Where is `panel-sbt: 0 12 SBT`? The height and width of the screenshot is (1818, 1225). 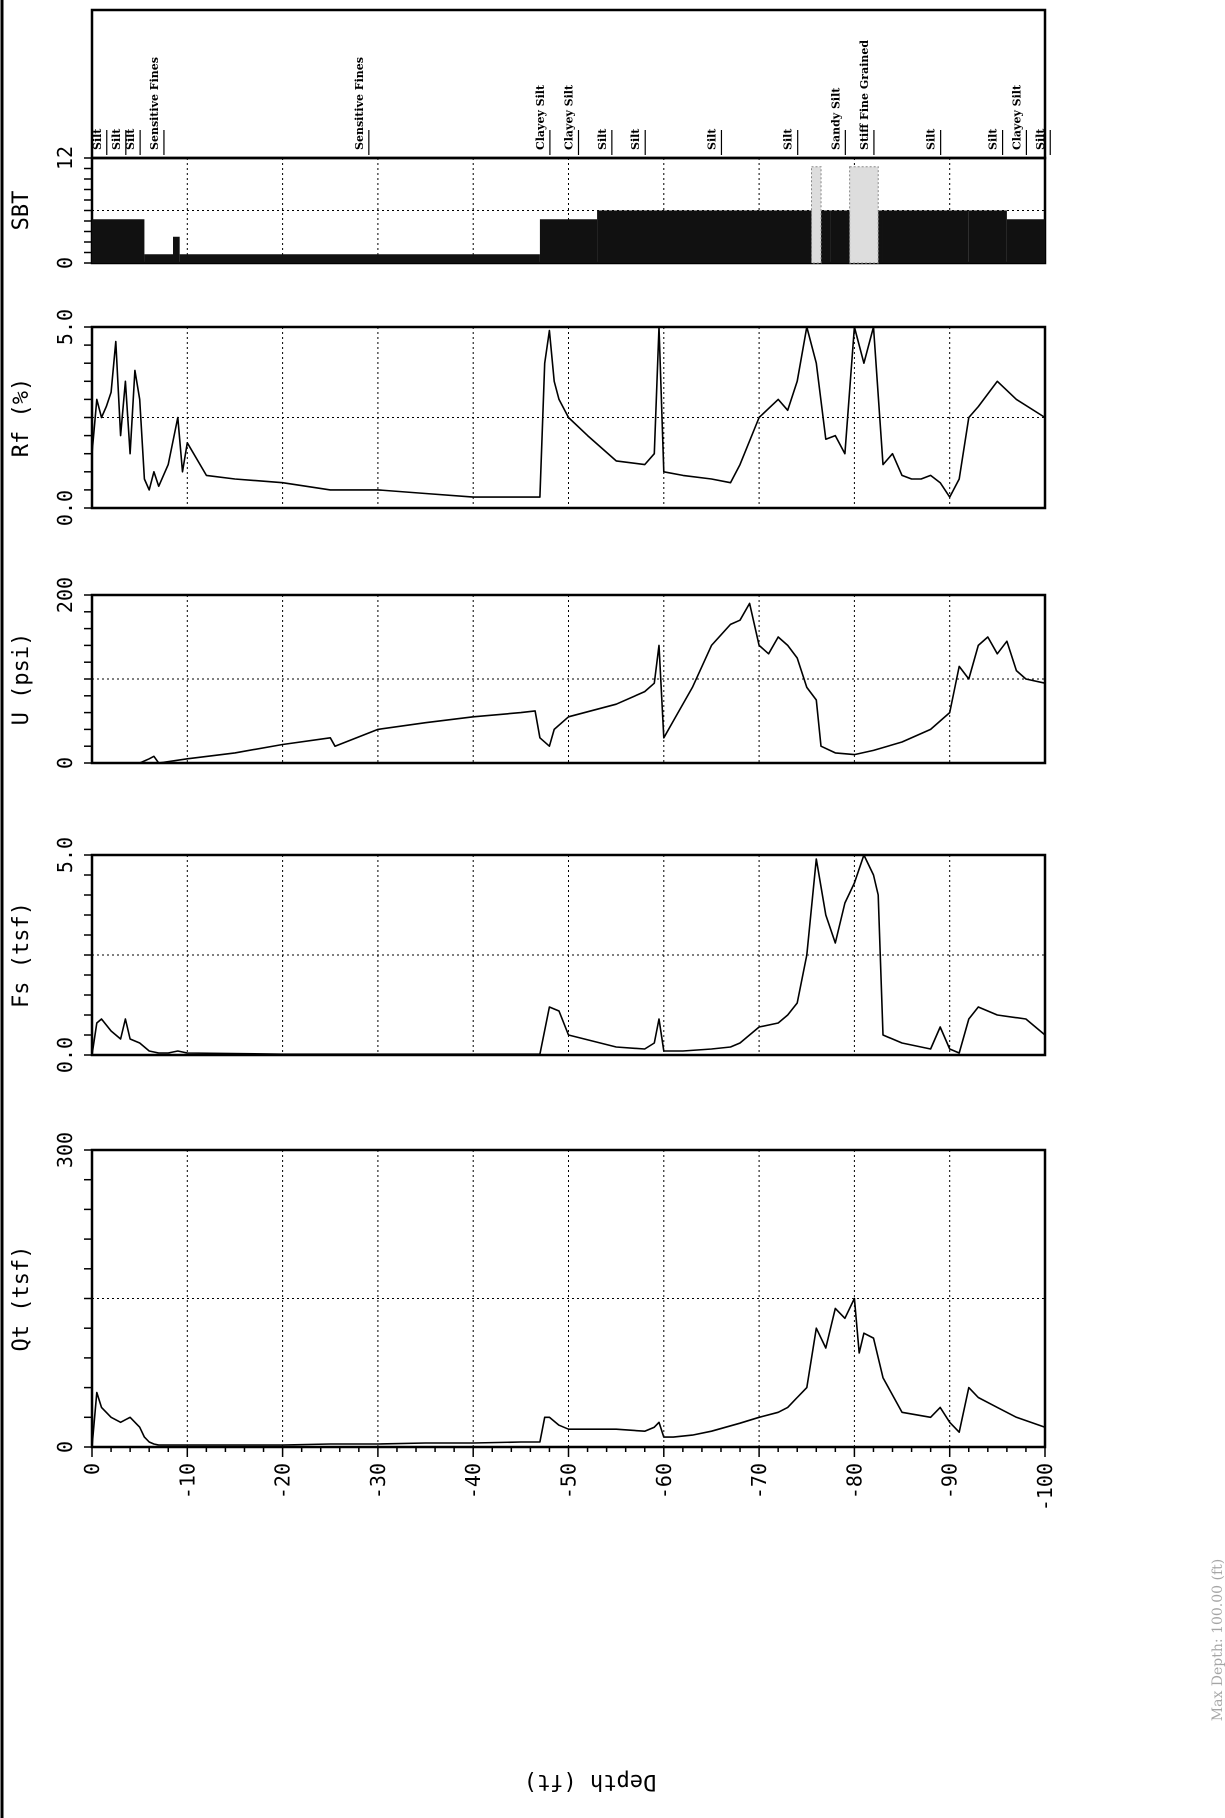 panel-sbt: 0 12 SBT is located at coordinates (528, 207).